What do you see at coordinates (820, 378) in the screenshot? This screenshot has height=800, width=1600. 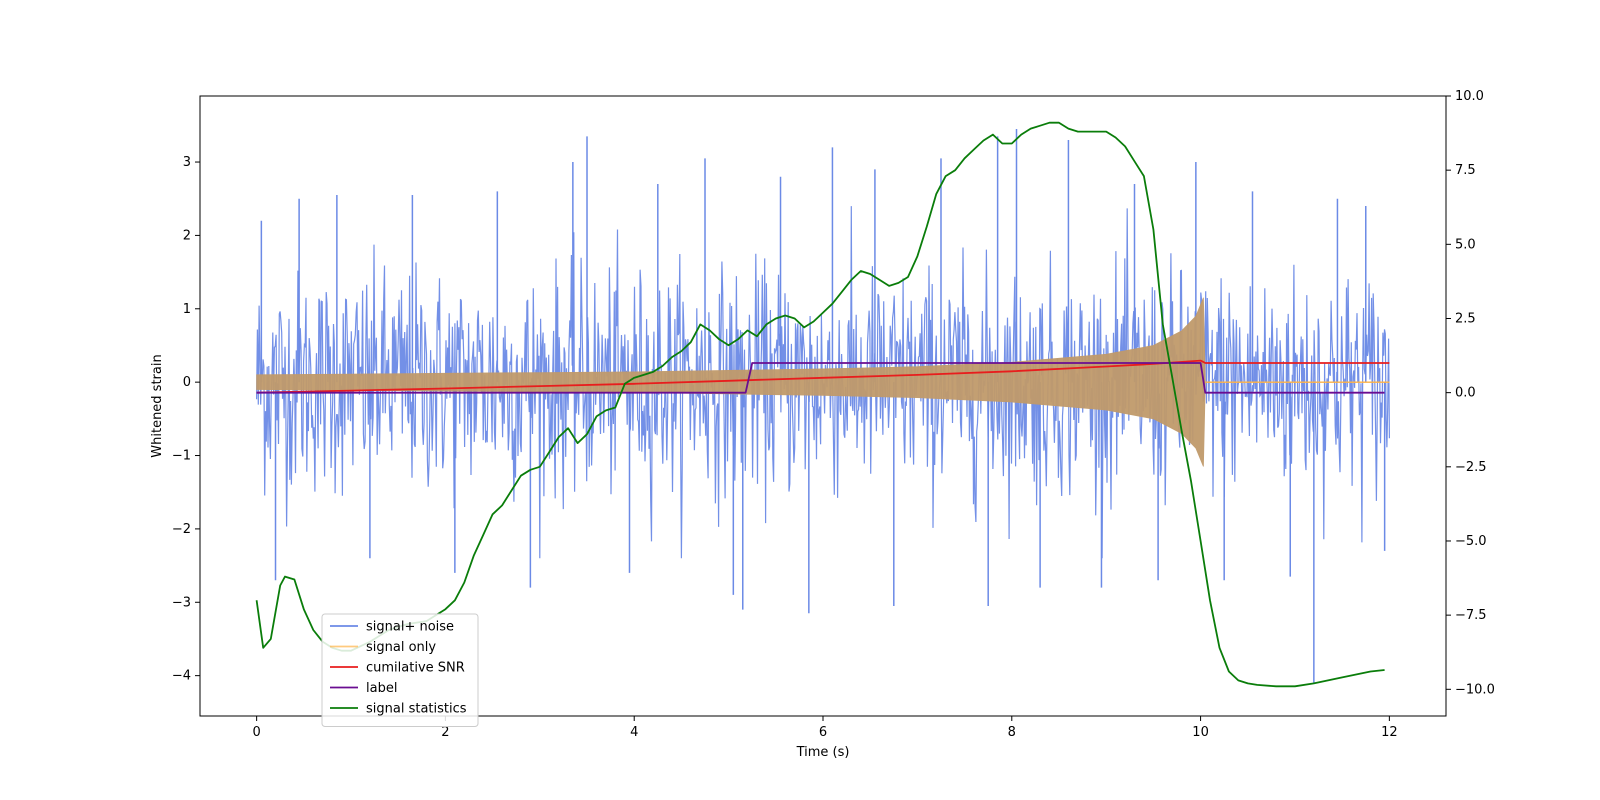 I see `series-label-line` at bounding box center [820, 378].